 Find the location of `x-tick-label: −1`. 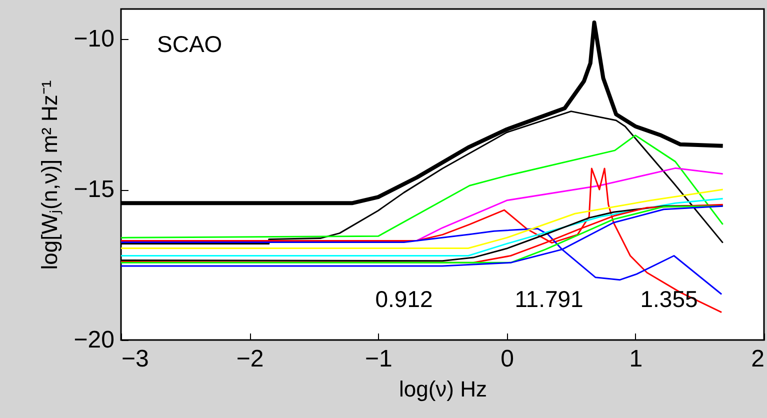

x-tick-label: −1 is located at coordinates (378, 359).